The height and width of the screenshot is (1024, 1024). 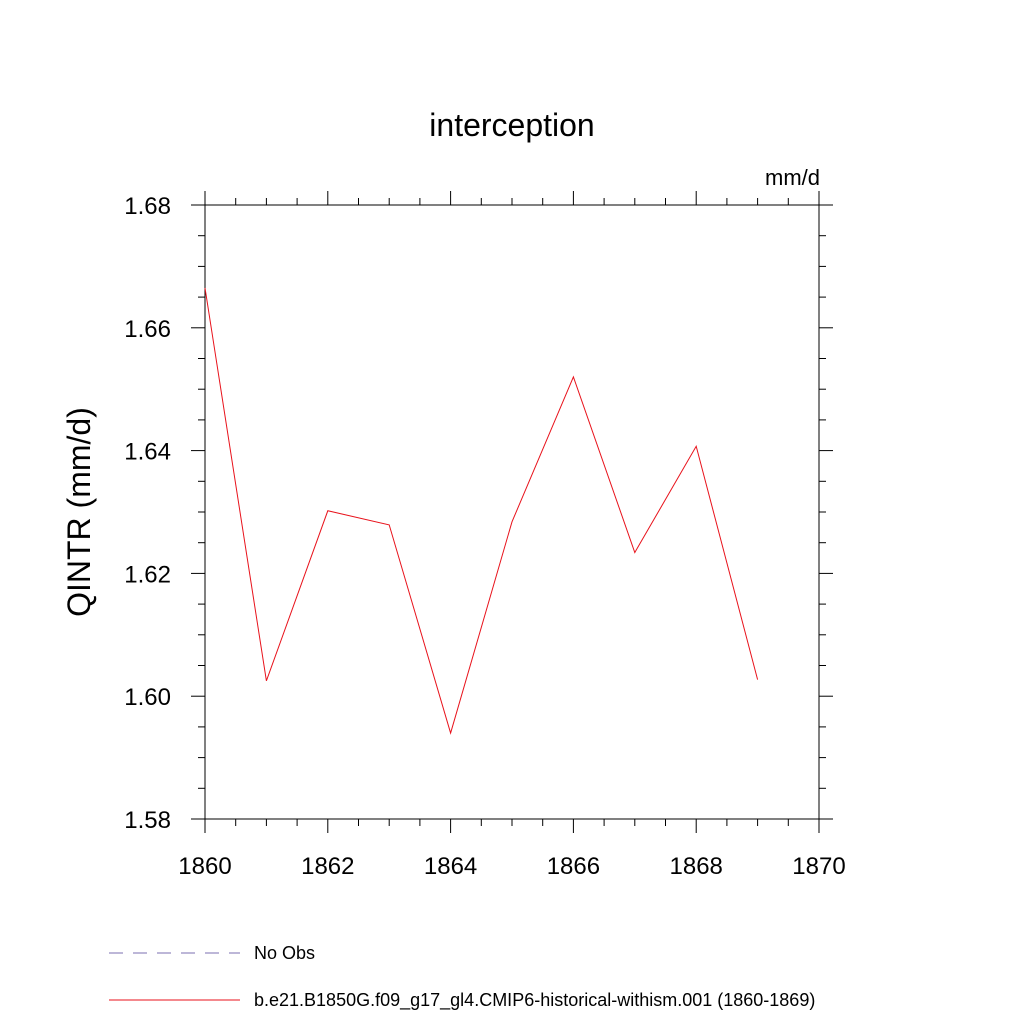 I want to click on y-tick-label: 1.68, so click(x=147, y=206).